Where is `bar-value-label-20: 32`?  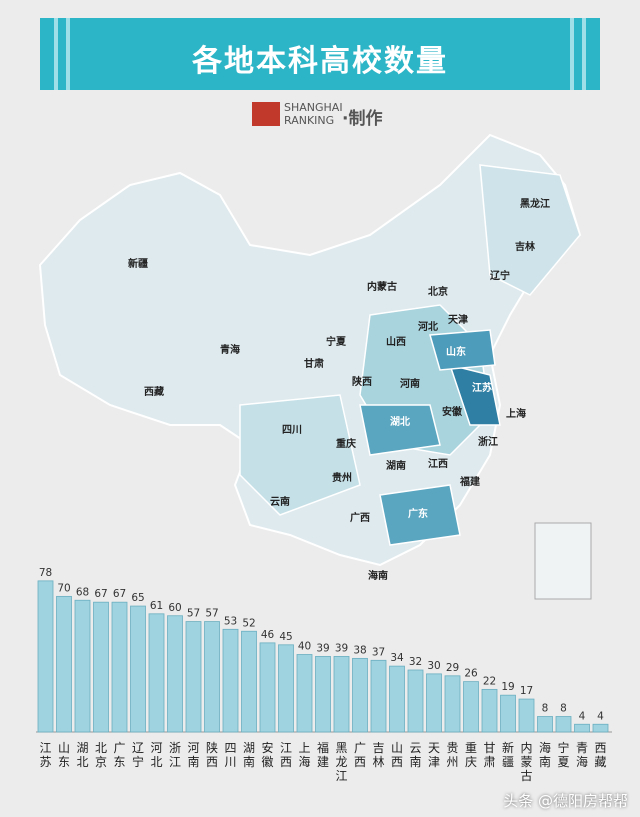
bar-value-label-20: 32 is located at coordinates (415, 662).